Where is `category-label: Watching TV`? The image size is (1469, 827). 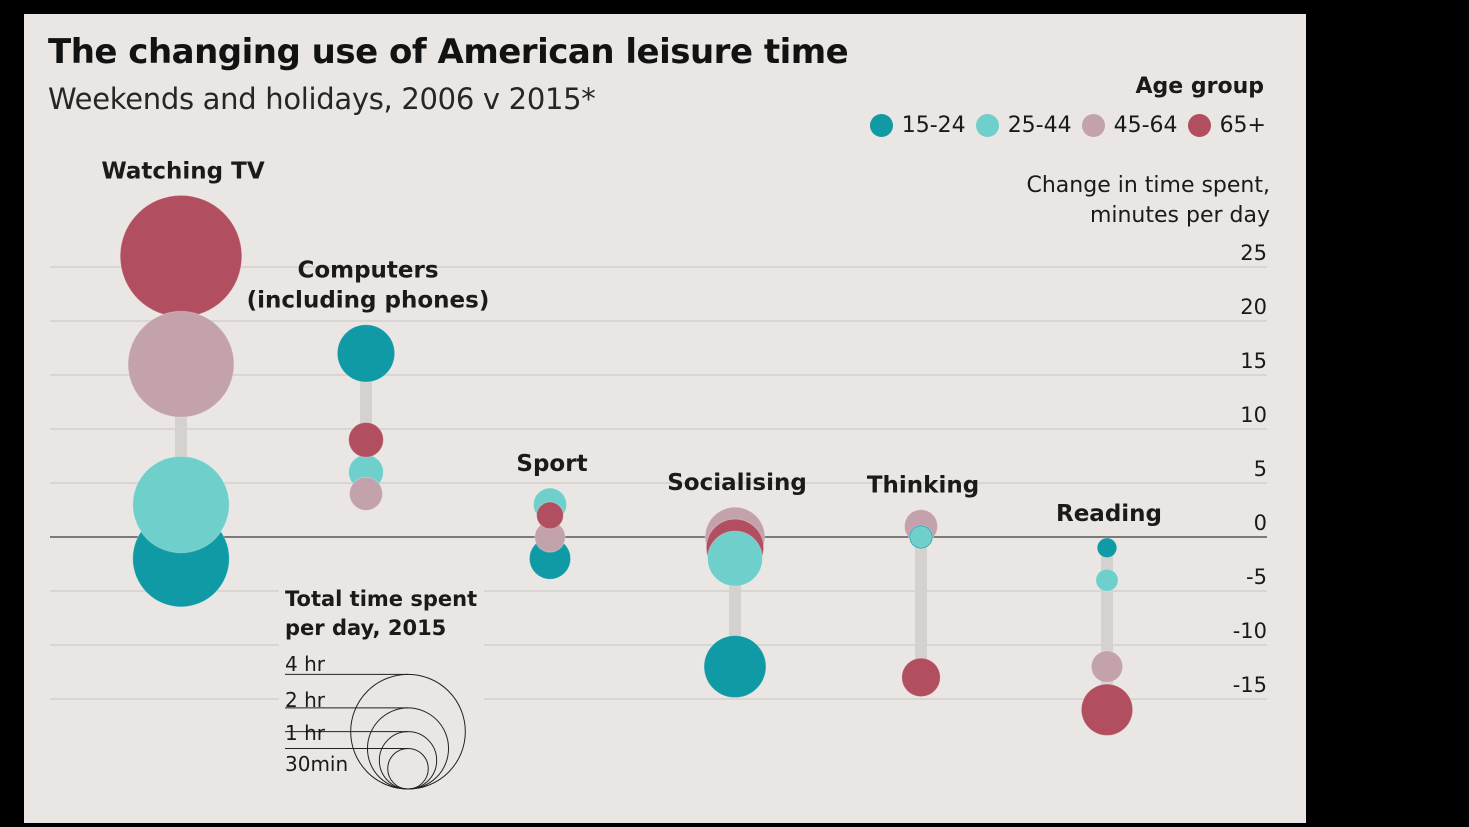
category-label: Watching TV is located at coordinates (182, 171).